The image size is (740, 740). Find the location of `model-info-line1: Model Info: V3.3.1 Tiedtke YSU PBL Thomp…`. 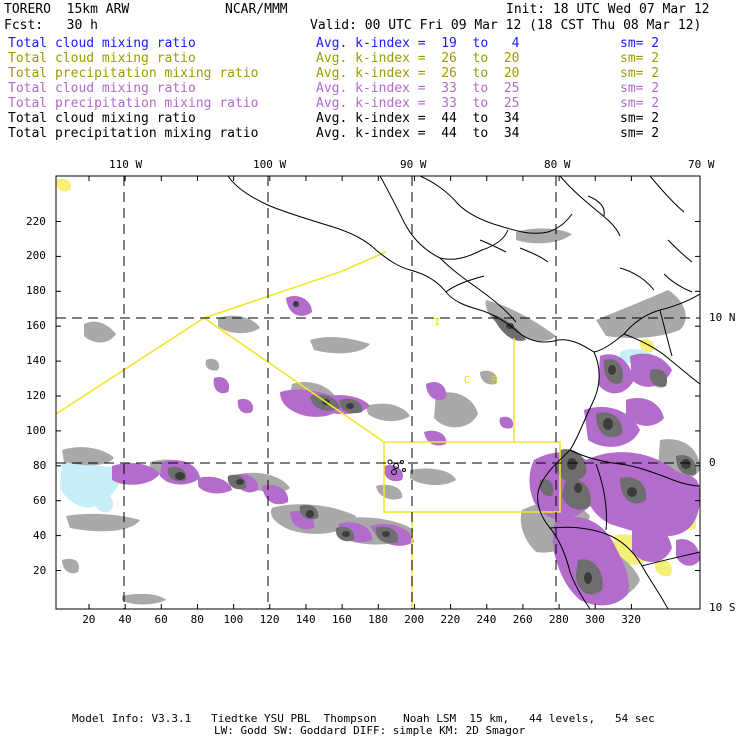

model-info-line1: Model Info: V3.3.1 Tiedtke YSU PBL Thomp… is located at coordinates (363, 718).